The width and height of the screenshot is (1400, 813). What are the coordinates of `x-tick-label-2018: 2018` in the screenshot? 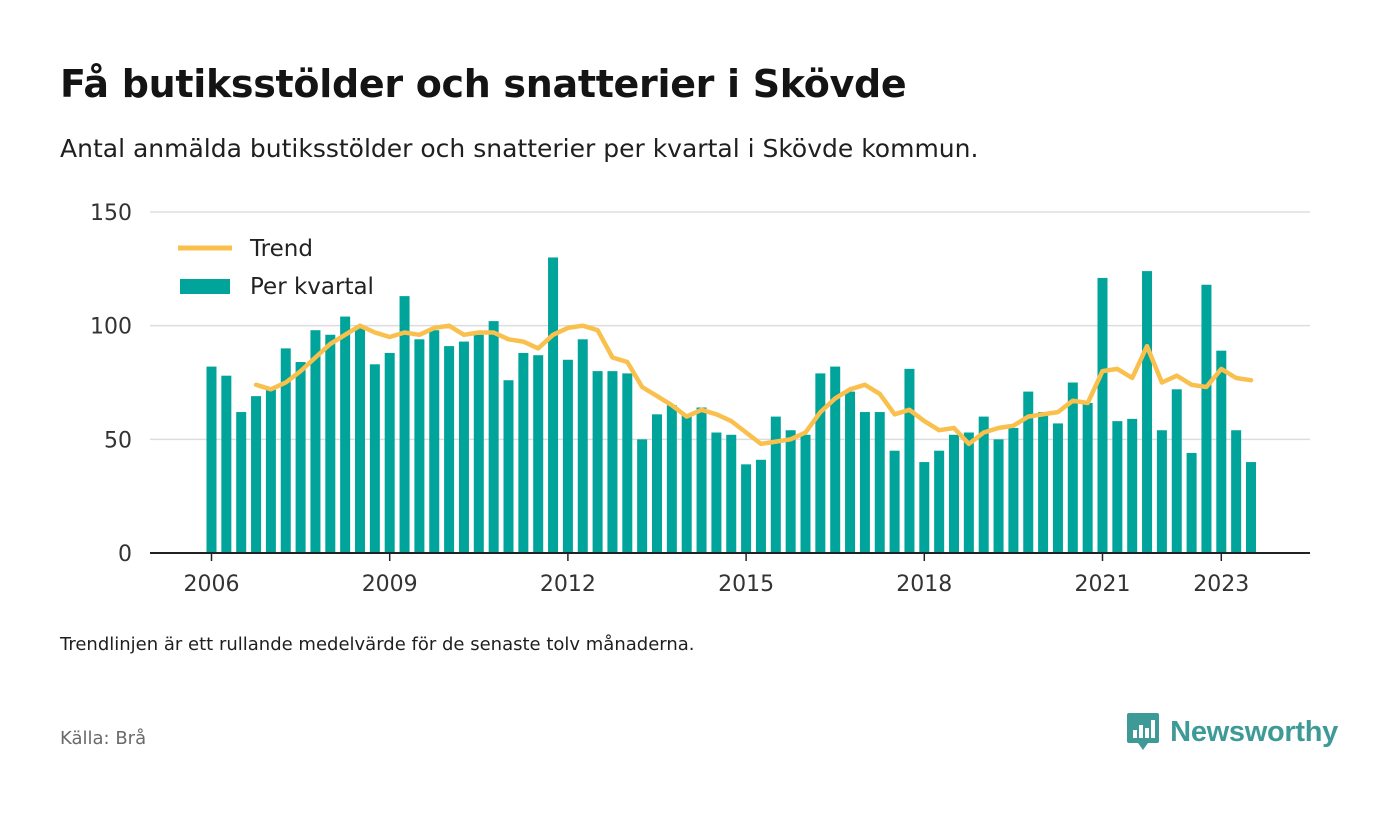 It's located at (924, 584).